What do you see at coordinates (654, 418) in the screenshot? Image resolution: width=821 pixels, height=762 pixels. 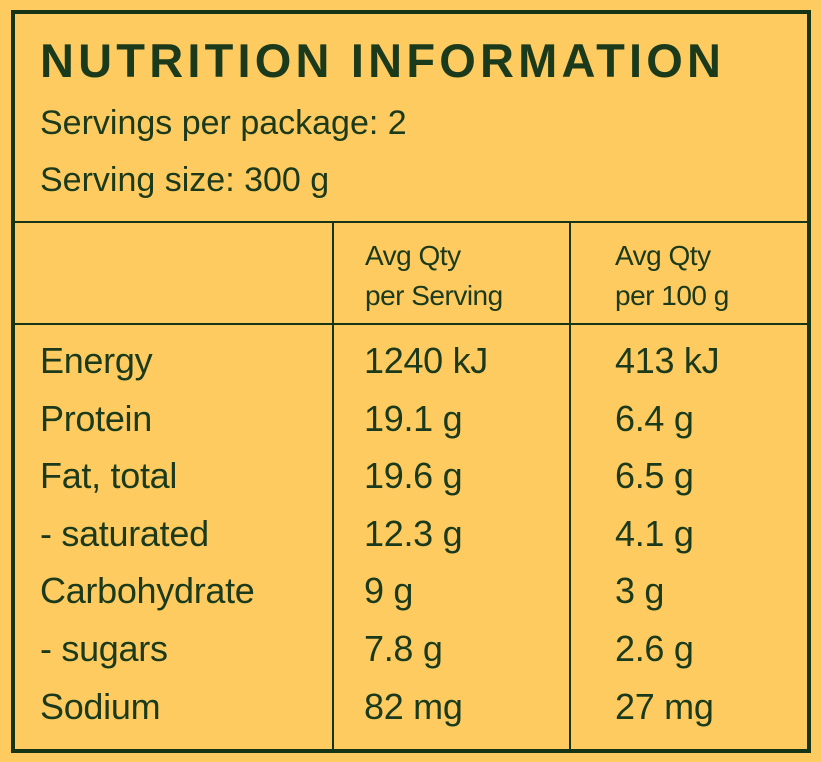 I see `per-100g-value: 6.4 g` at bounding box center [654, 418].